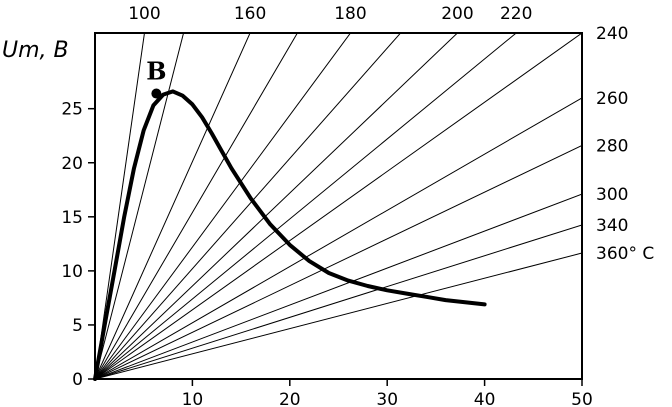 The height and width of the screenshot is (407, 672). Describe the element at coordinates (350, 14) in the screenshot. I see `ray-label: 180` at that location.